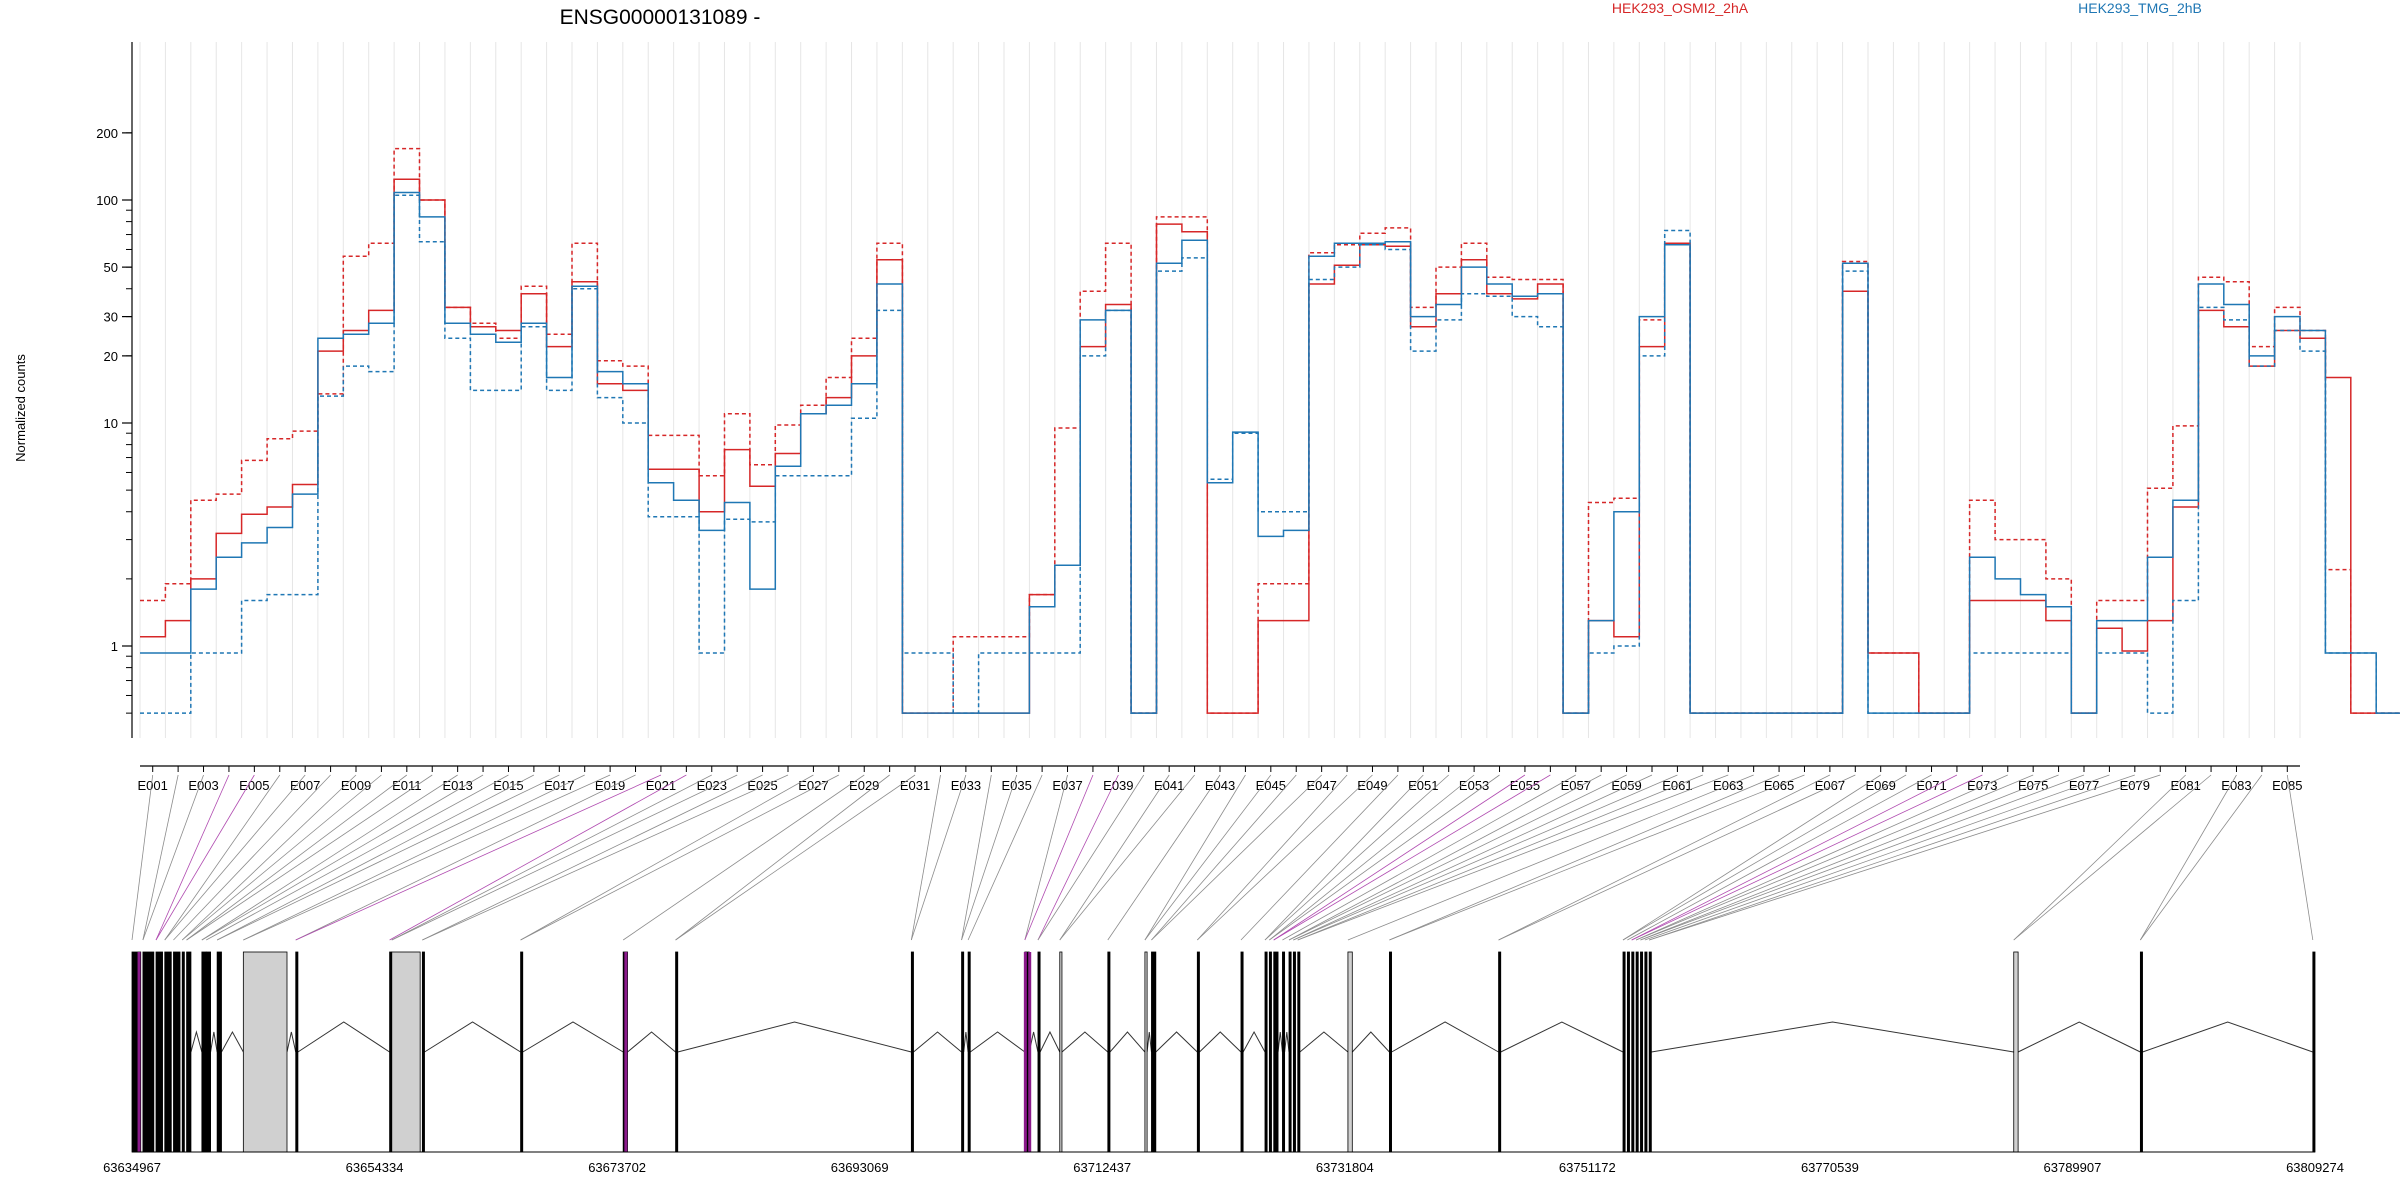 Image resolution: width=2400 pixels, height=1200 pixels. What do you see at coordinates (107, 133) in the screenshot?
I see `y-tick-label: 200` at bounding box center [107, 133].